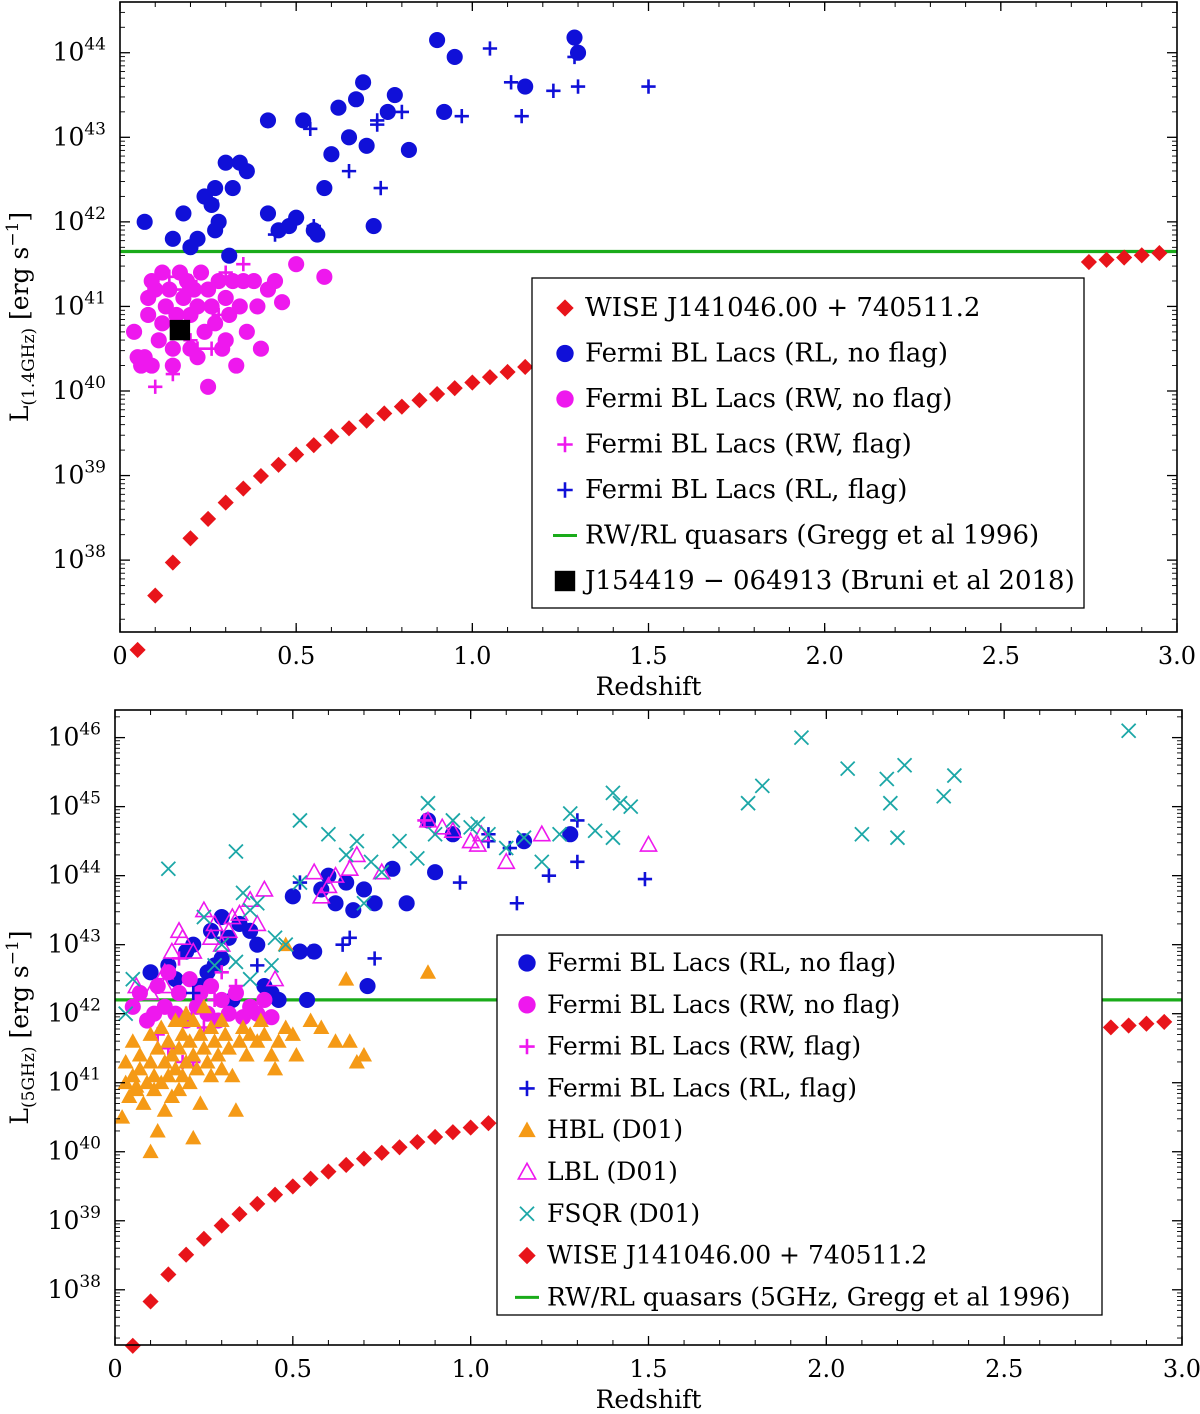 This screenshot has width=1200, height=1414. I want to click on x-tick-label: 1.5, so click(648, 656).